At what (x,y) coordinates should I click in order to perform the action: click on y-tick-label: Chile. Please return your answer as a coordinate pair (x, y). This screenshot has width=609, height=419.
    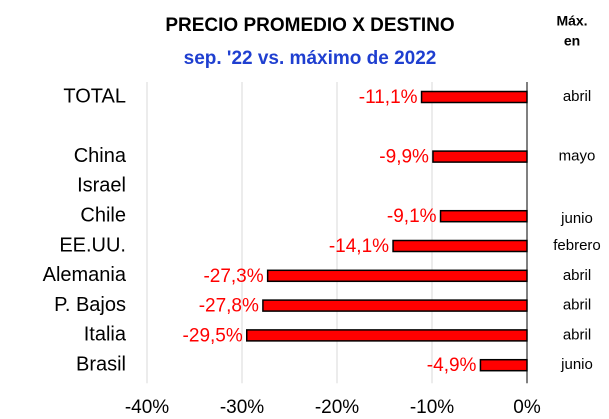
    Looking at the image, I should click on (103, 215).